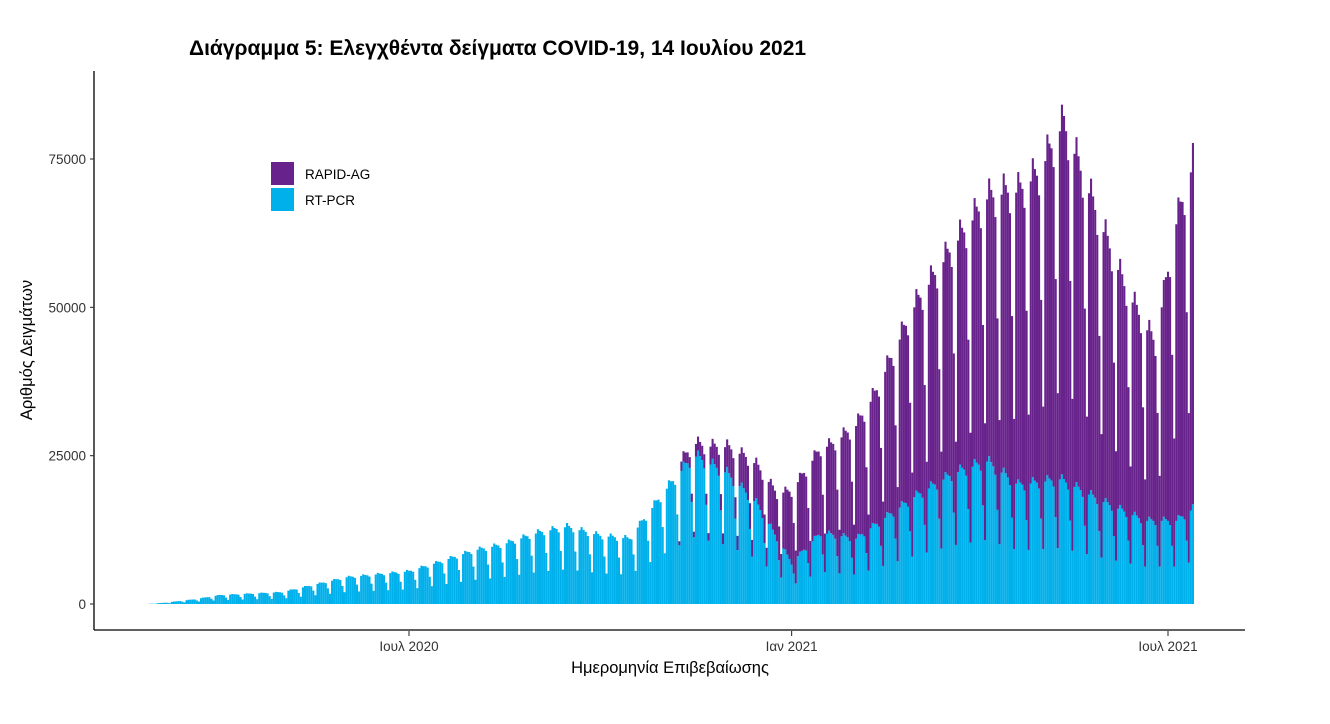 The image size is (1330, 724). I want to click on y-axis-title: Αριθμός Δειγμάτων, so click(27, 350).